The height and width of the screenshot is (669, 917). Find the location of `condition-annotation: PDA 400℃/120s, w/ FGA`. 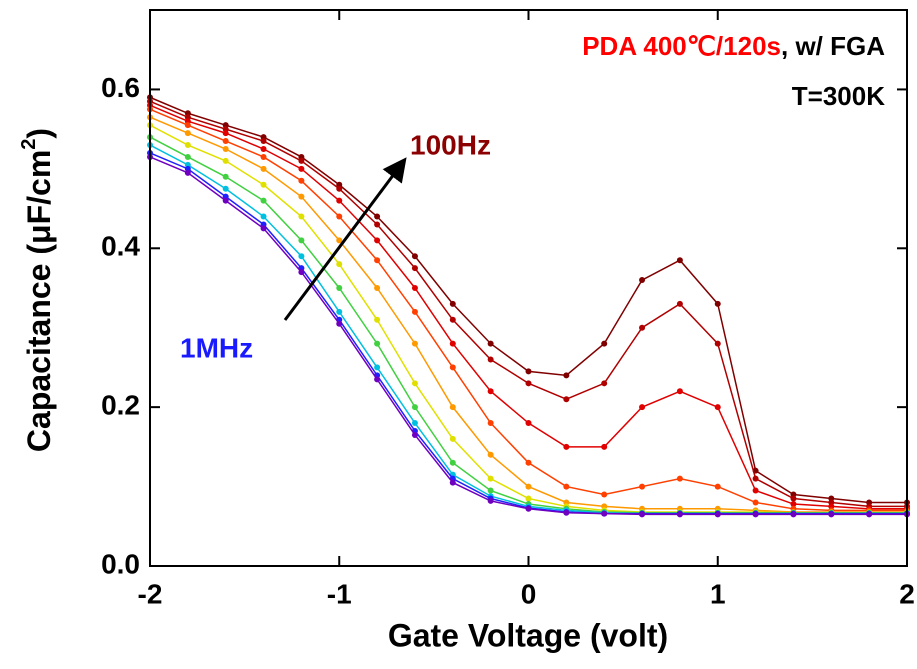

condition-annotation: PDA 400℃/120s, w/ FGA is located at coordinates (733, 46).